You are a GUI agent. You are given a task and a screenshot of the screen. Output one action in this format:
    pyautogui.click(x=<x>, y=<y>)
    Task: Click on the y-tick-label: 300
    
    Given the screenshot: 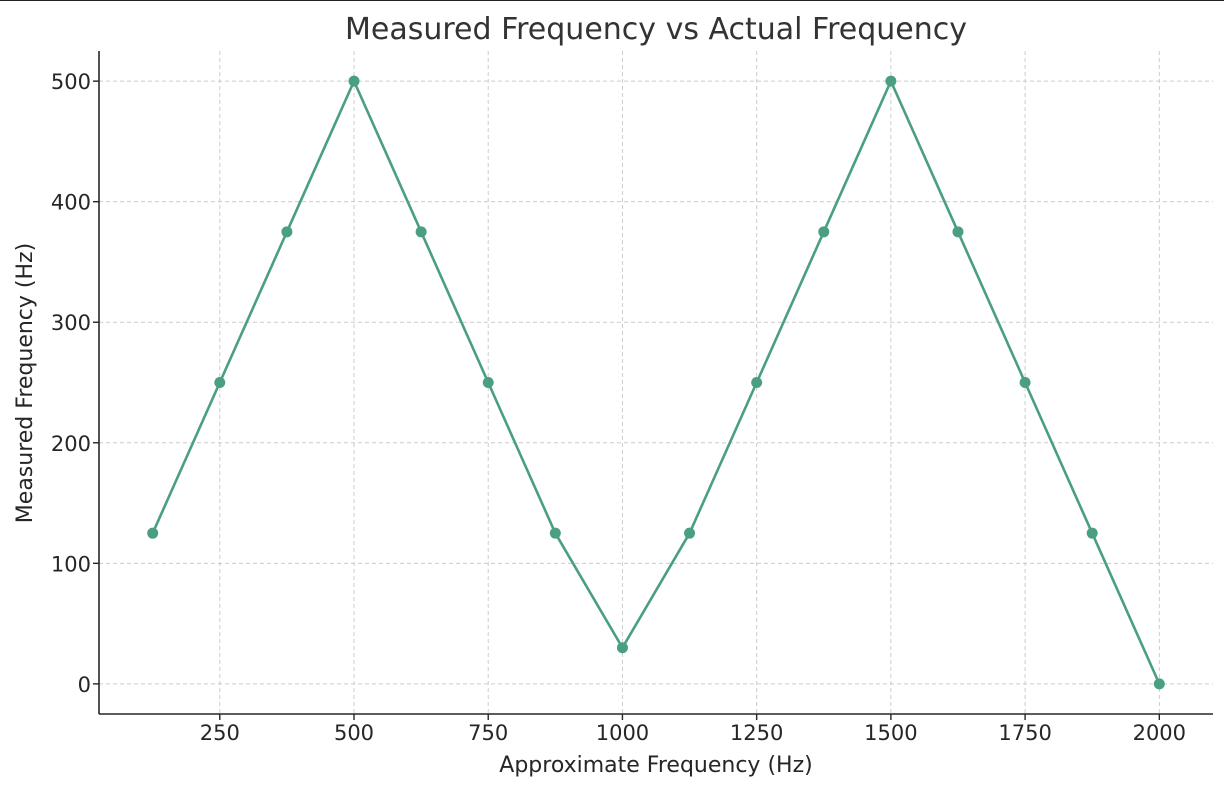 What is the action you would take?
    pyautogui.click(x=71, y=323)
    